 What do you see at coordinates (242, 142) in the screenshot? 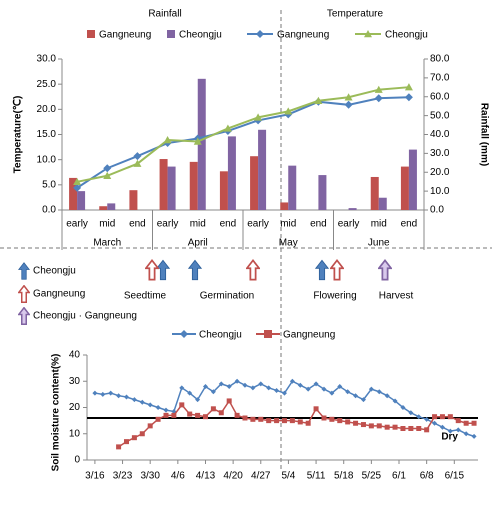
I see `line` at bounding box center [242, 142].